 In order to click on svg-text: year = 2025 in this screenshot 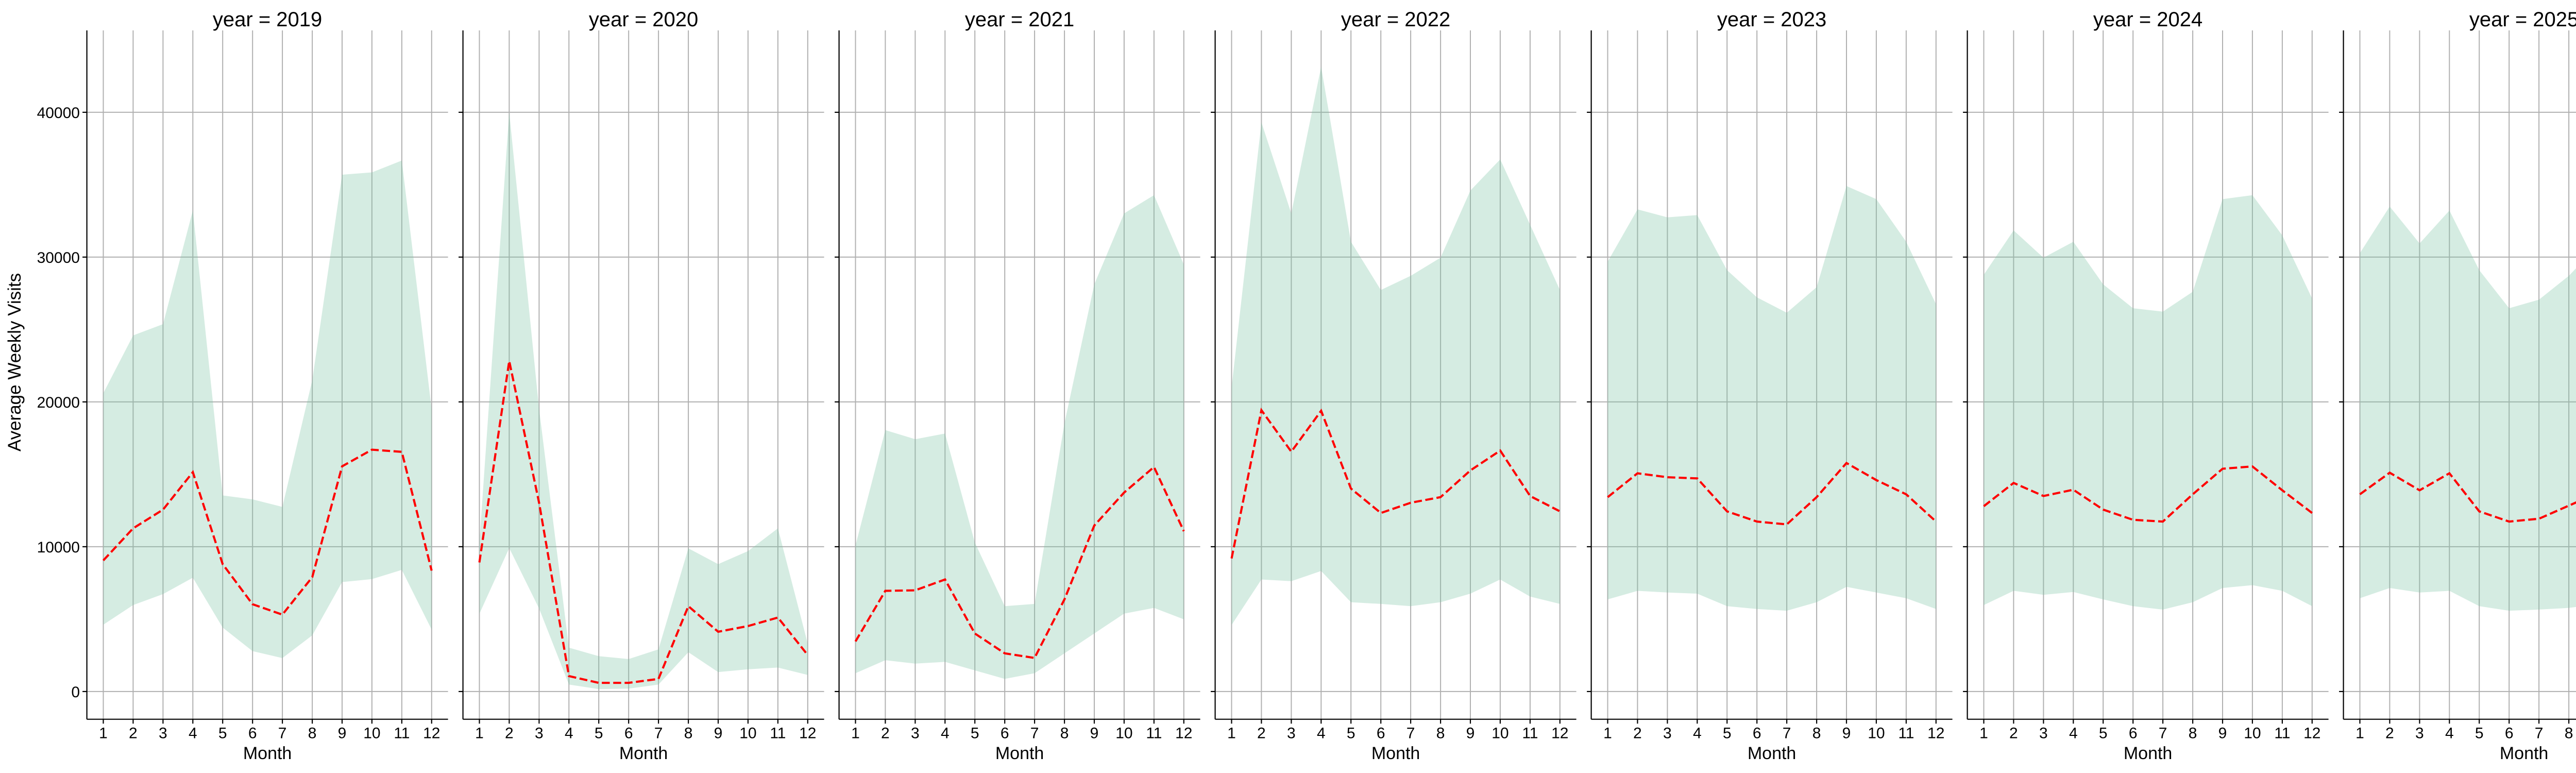, I will do `click(2522, 19)`.